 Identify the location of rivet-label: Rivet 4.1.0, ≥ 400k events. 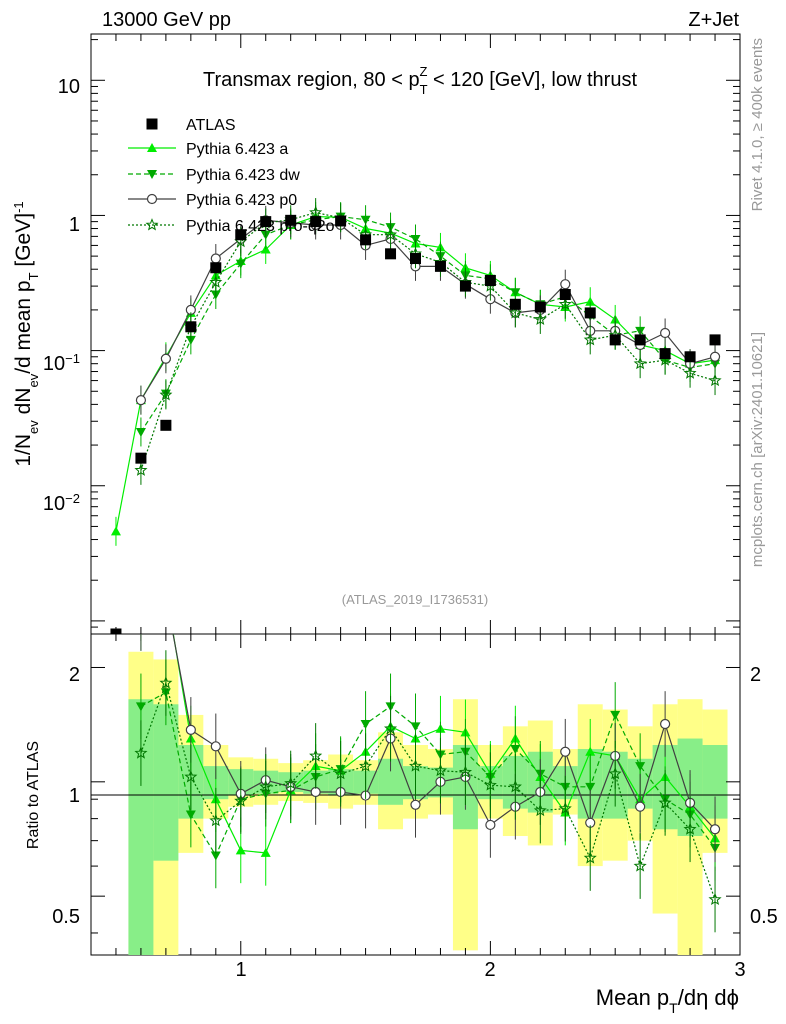
(757, 124).